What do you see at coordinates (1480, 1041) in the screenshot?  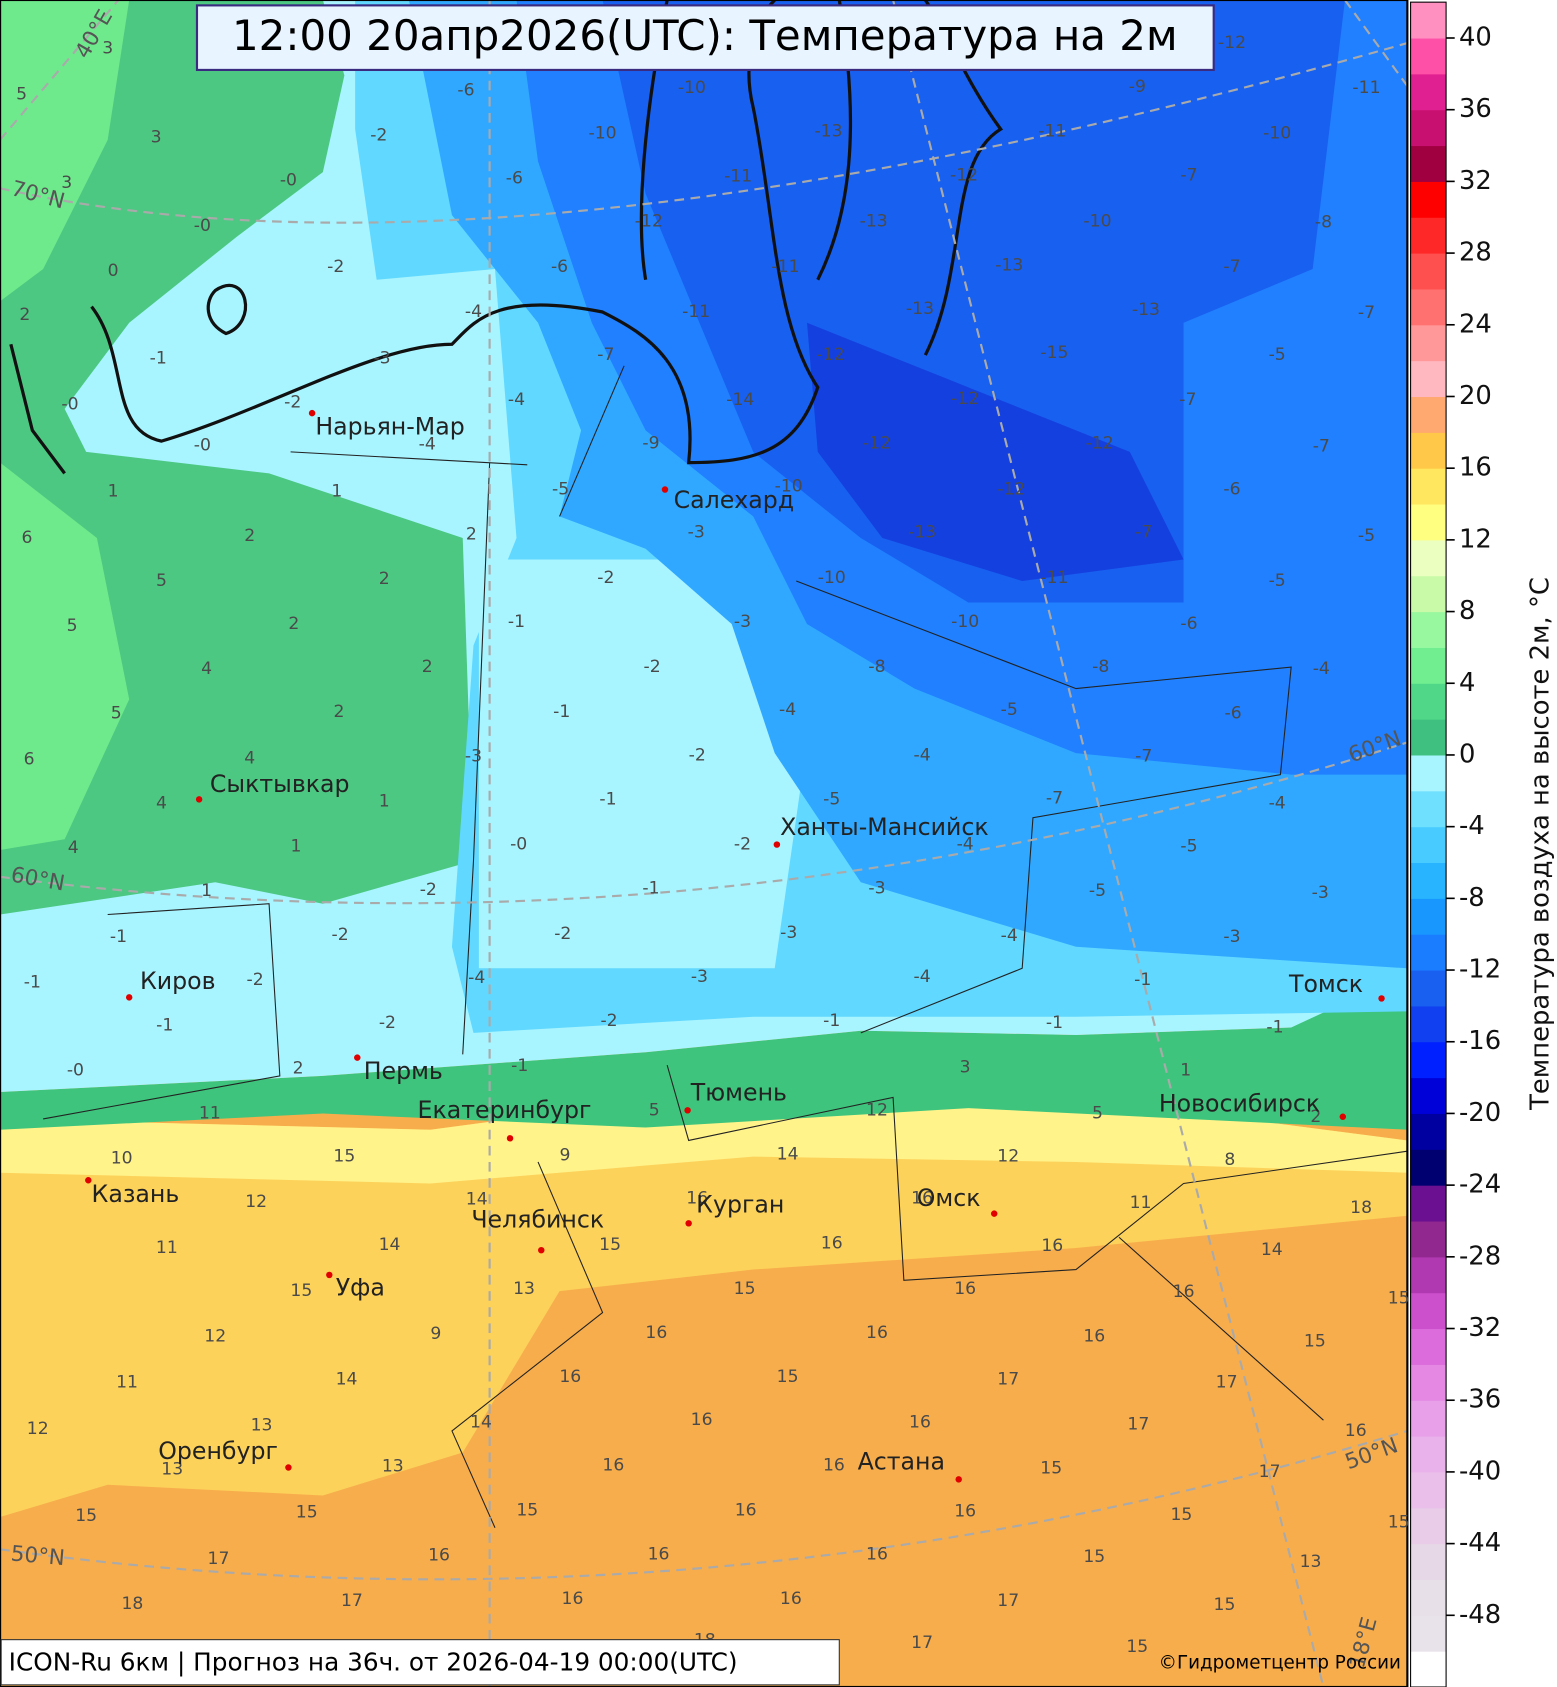 I see `colorbar-tick-label: -16` at bounding box center [1480, 1041].